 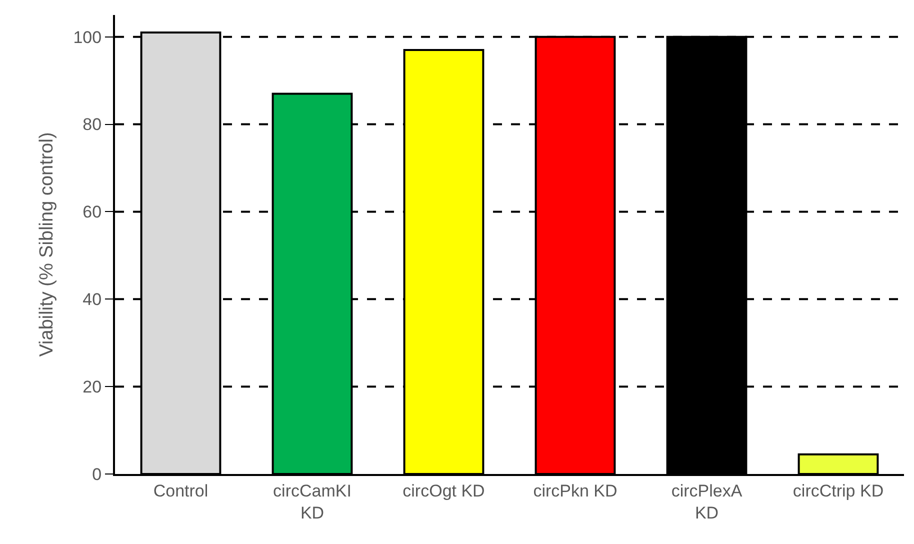 I want to click on y-tick-label: 80, so click(x=92, y=124).